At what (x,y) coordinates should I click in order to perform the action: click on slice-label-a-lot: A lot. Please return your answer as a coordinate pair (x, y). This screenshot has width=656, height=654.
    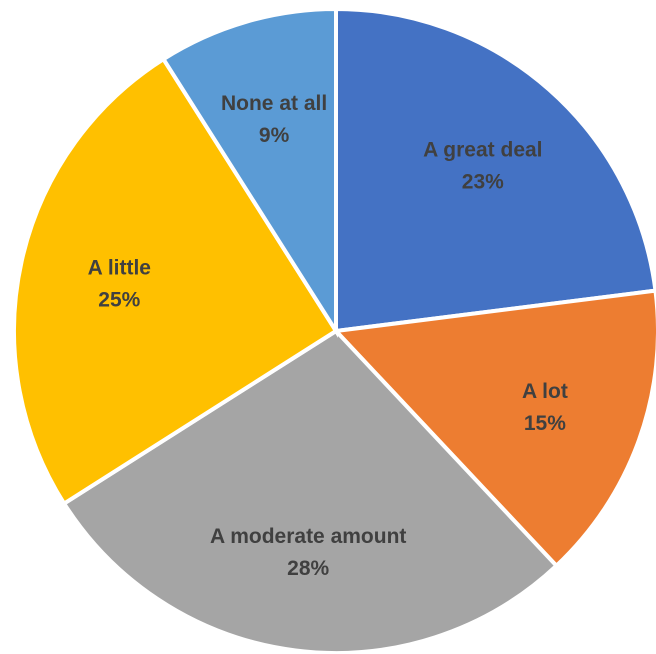
    Looking at the image, I should click on (545, 391).